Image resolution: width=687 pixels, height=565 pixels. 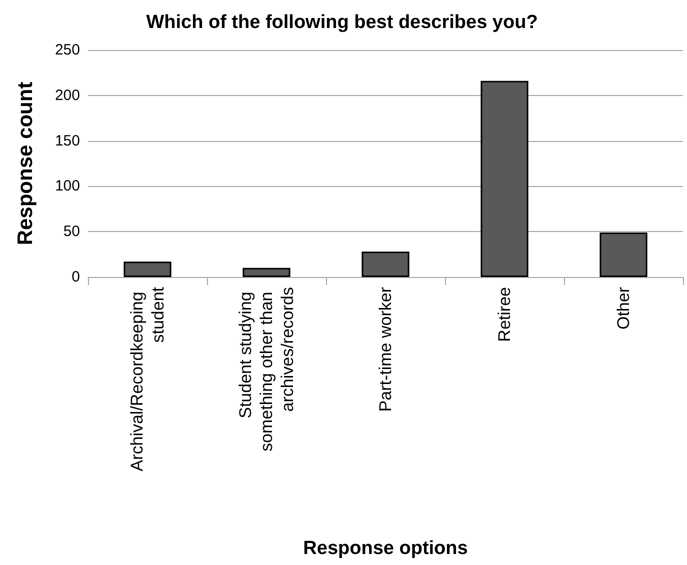 I want to click on y-axis-title: Response count, so click(x=25, y=164).